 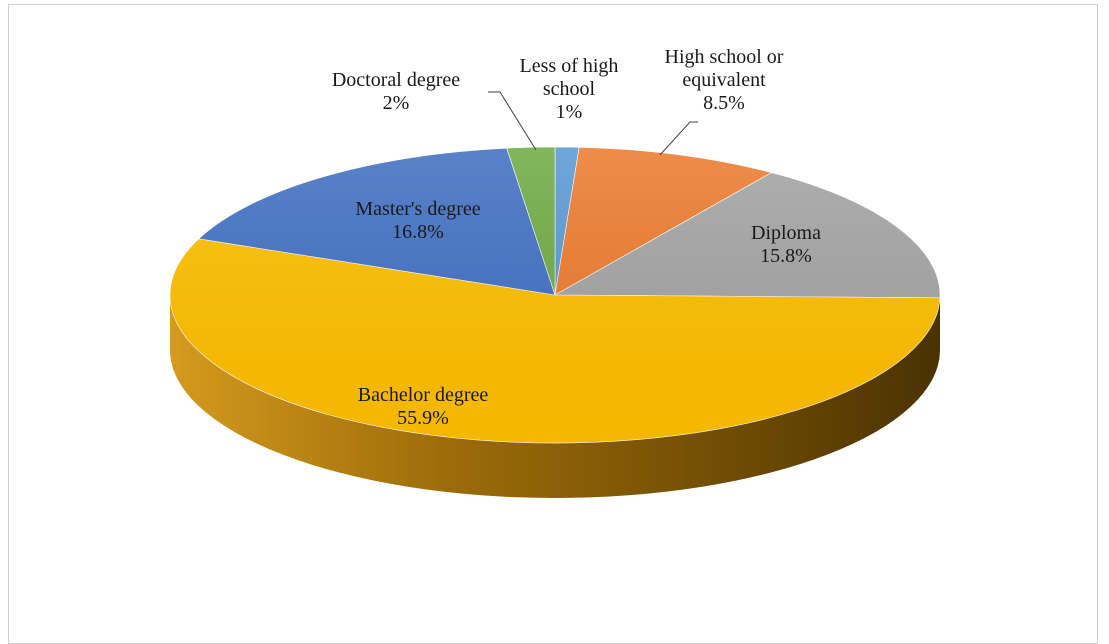 What do you see at coordinates (512, 121) in the screenshot?
I see `leader-line-doctoral` at bounding box center [512, 121].